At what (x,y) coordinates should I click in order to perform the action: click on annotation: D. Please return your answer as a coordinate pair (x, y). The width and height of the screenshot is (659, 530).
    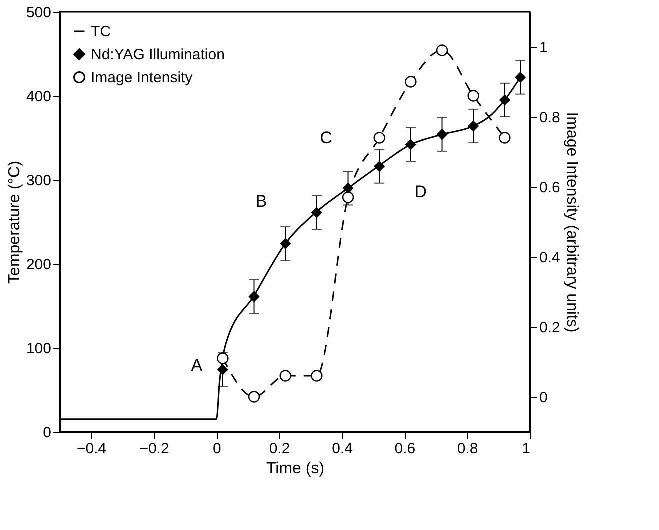
    Looking at the image, I should click on (421, 192).